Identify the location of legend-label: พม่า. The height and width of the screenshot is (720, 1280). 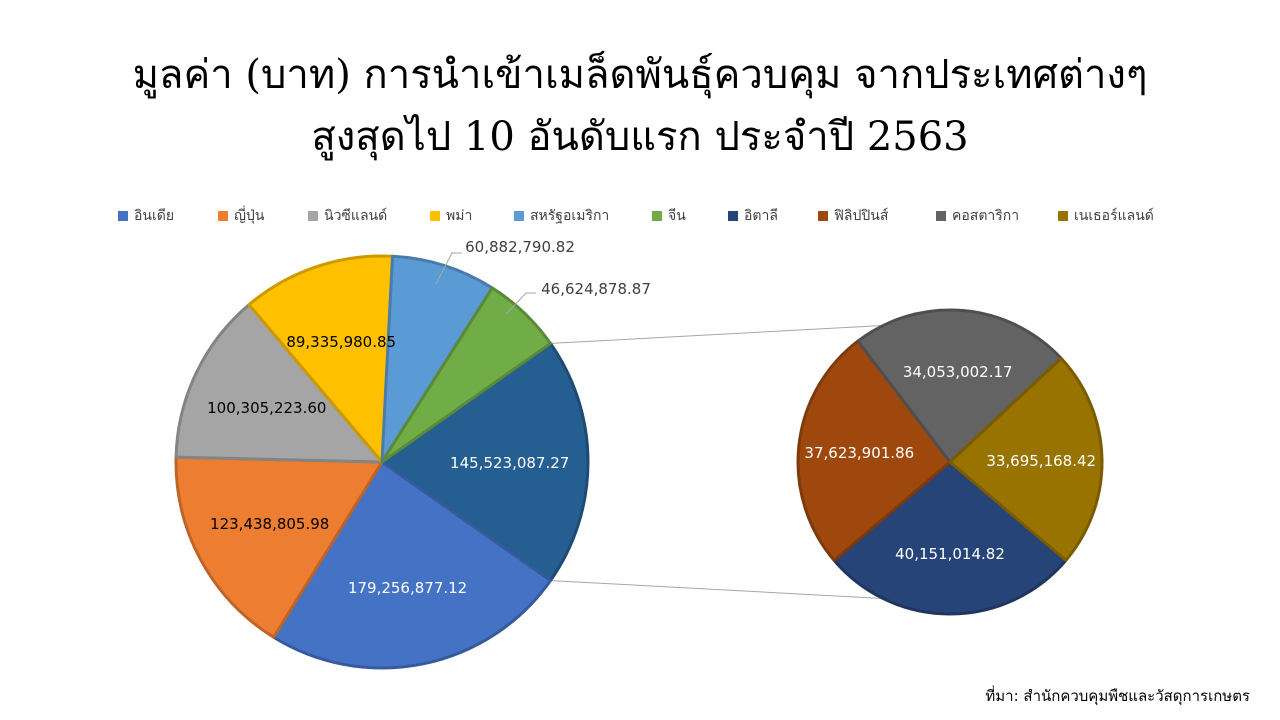
(459, 216).